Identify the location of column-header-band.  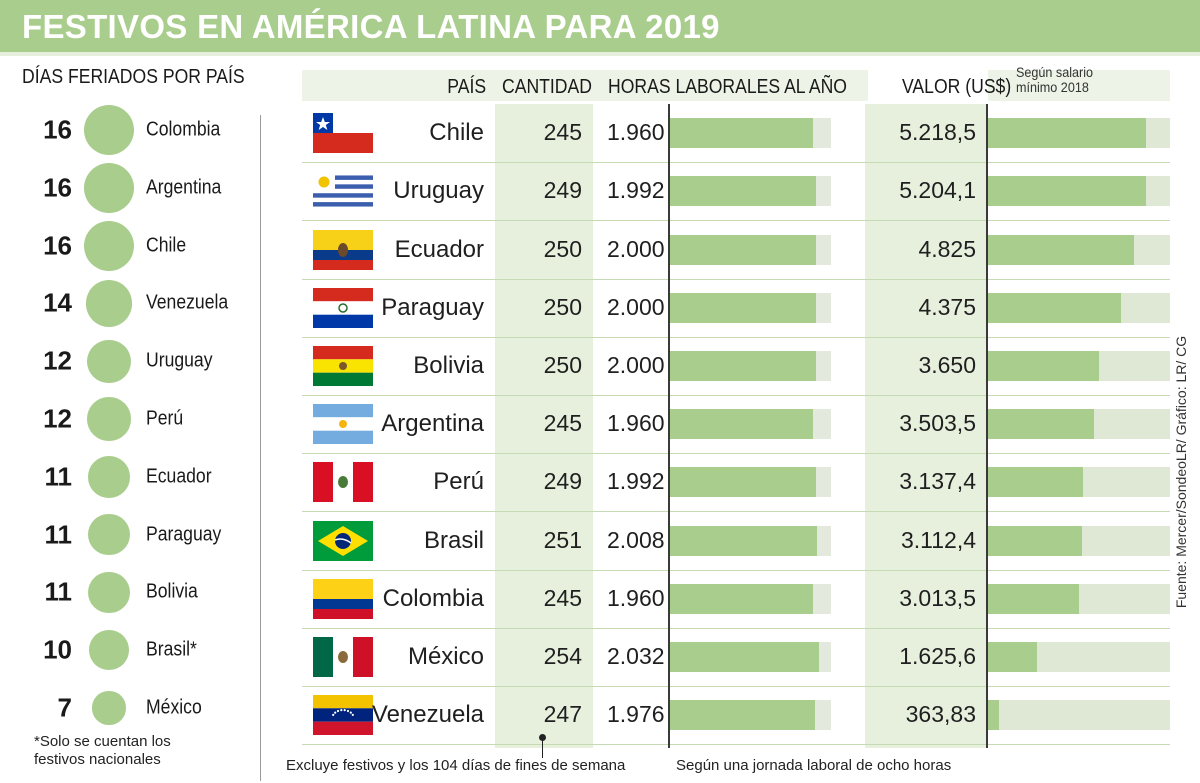
(585, 85).